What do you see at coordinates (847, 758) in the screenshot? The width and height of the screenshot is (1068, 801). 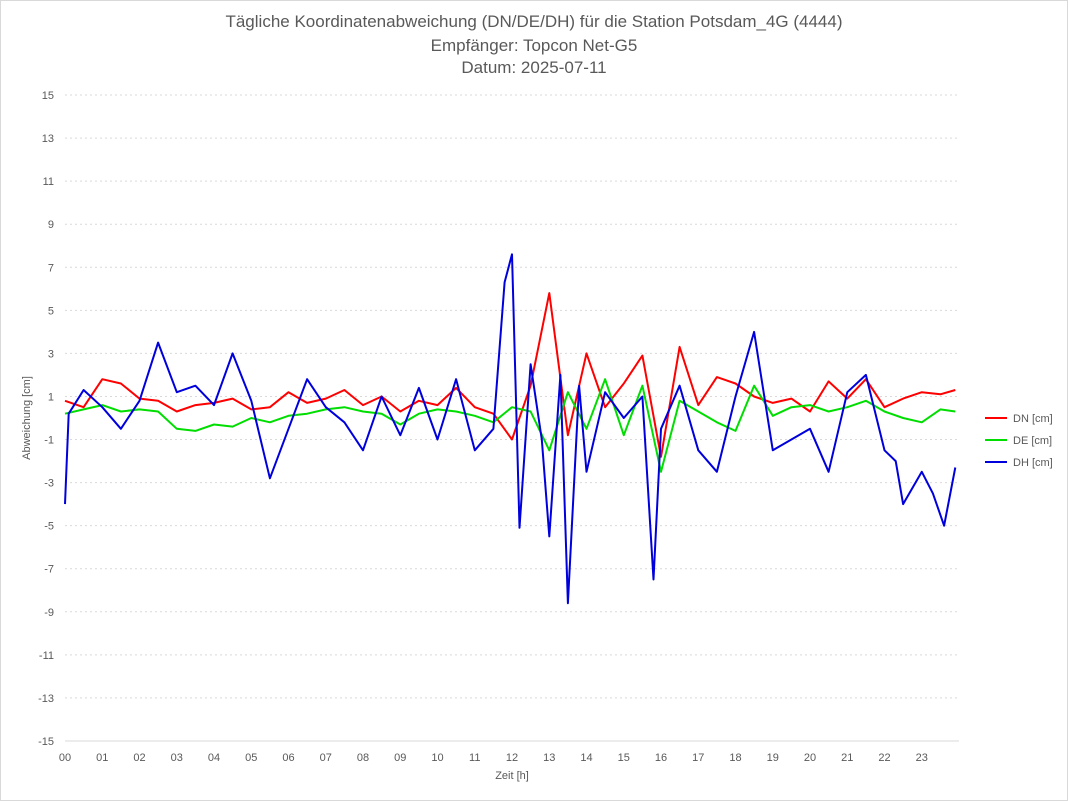 I see `x-tick-label: 21` at bounding box center [847, 758].